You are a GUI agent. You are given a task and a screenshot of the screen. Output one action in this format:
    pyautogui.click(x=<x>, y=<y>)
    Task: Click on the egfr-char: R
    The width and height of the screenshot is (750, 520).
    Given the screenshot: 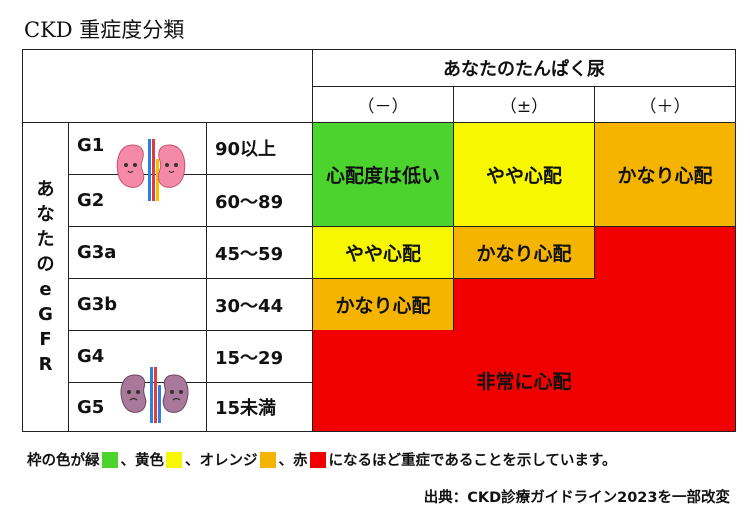 What is the action you would take?
    pyautogui.click(x=45, y=364)
    